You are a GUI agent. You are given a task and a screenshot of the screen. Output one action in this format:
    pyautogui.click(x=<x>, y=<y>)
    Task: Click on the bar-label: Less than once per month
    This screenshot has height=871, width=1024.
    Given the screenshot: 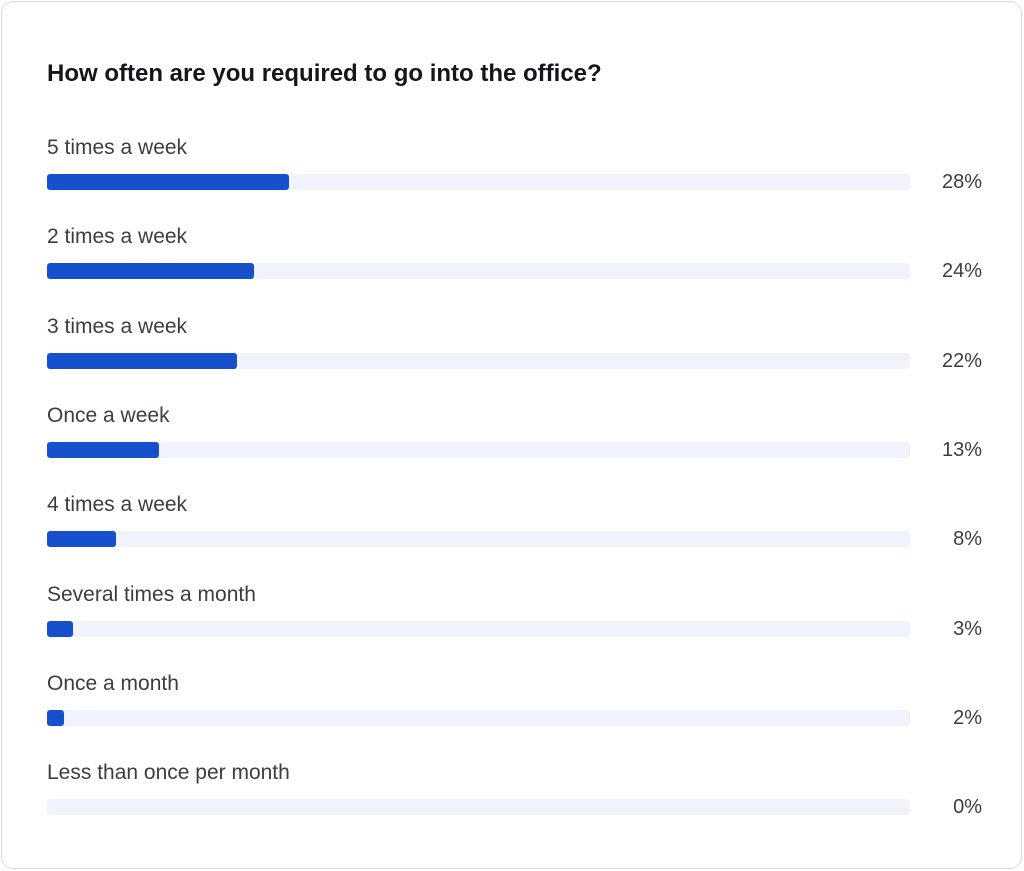 What is the action you would take?
    pyautogui.click(x=168, y=773)
    